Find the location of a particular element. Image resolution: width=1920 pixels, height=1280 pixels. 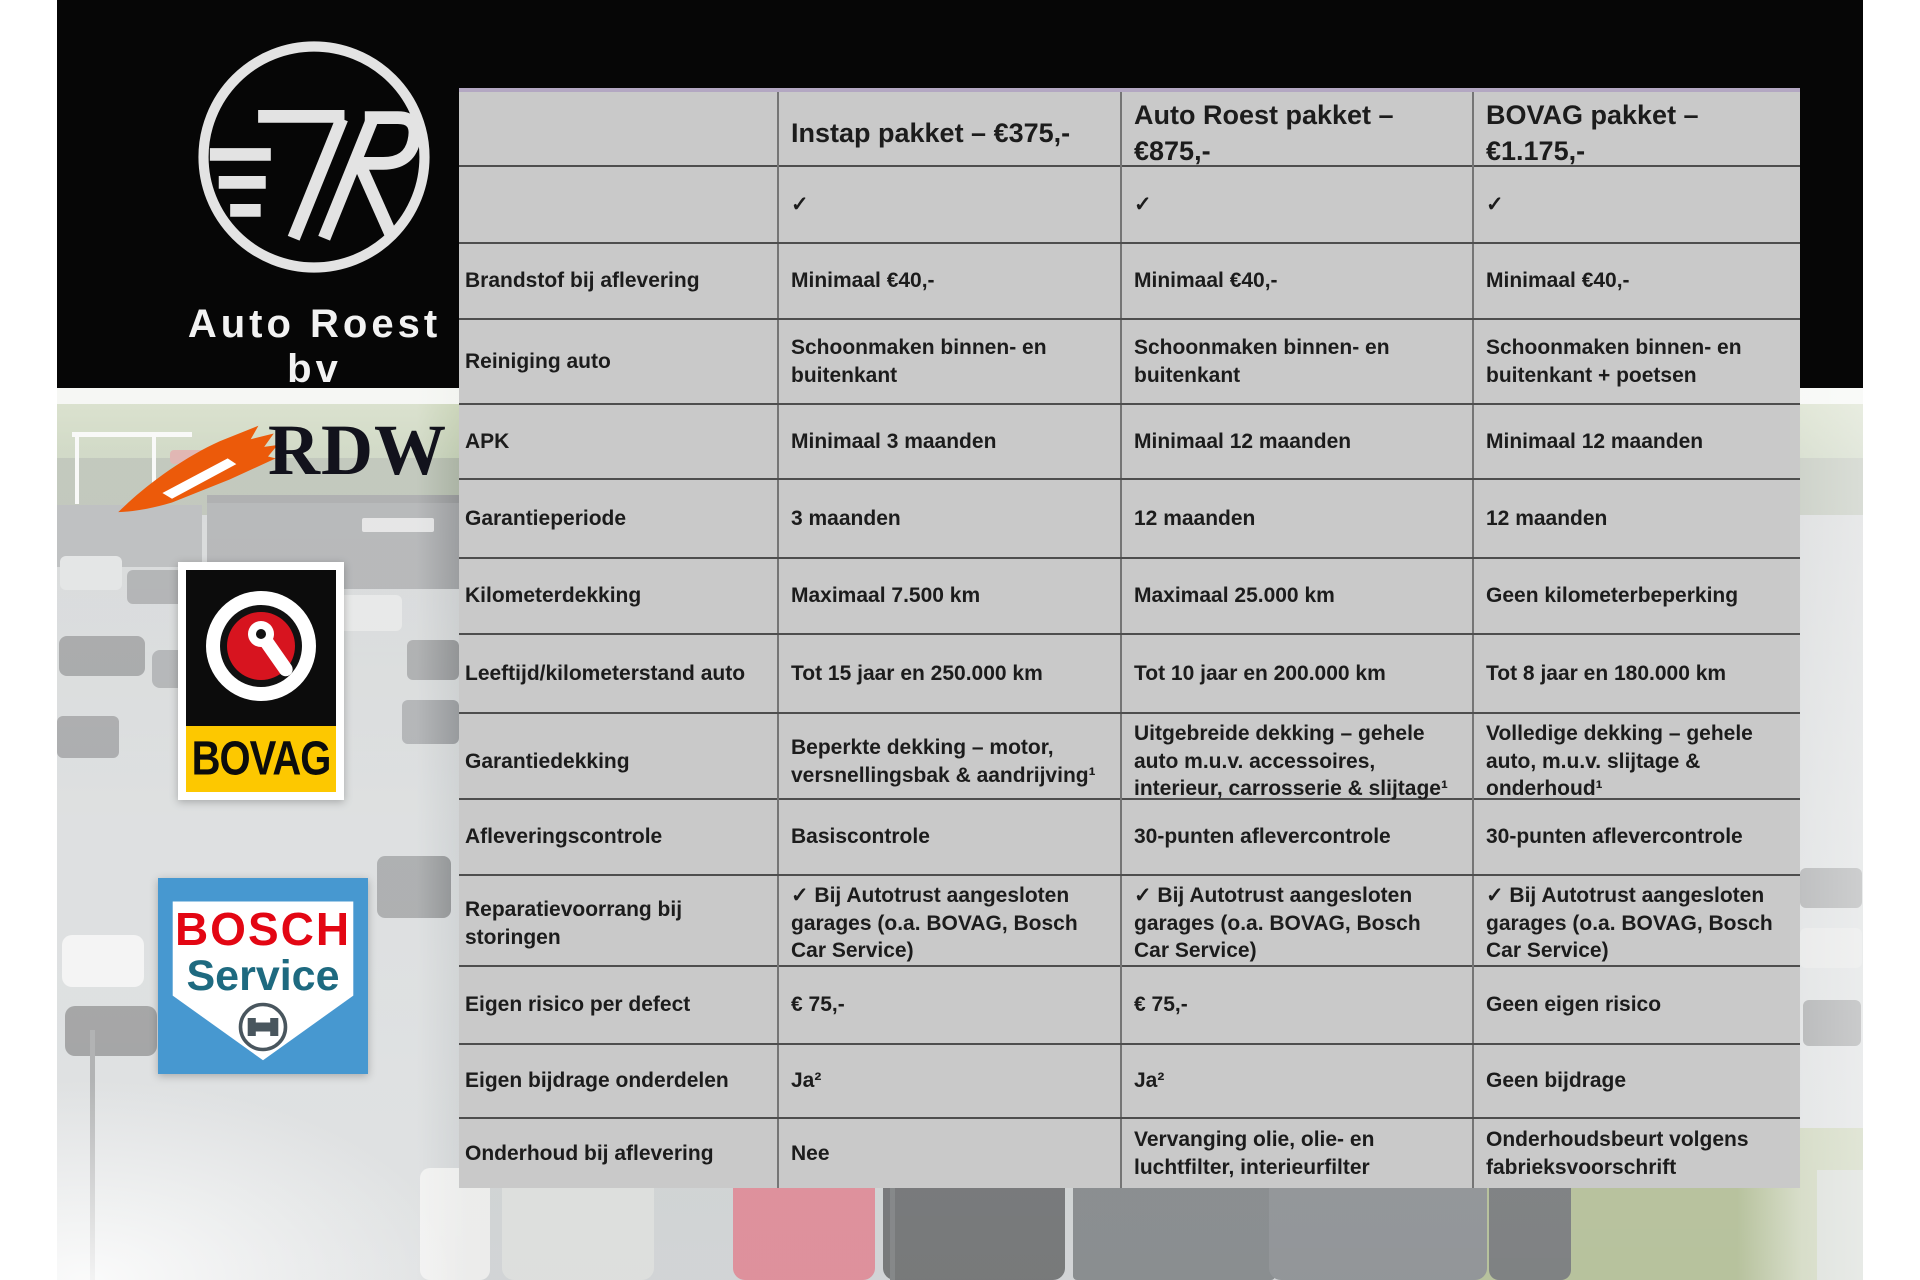

bosch-service-wordmark: Service is located at coordinates (263, 976).